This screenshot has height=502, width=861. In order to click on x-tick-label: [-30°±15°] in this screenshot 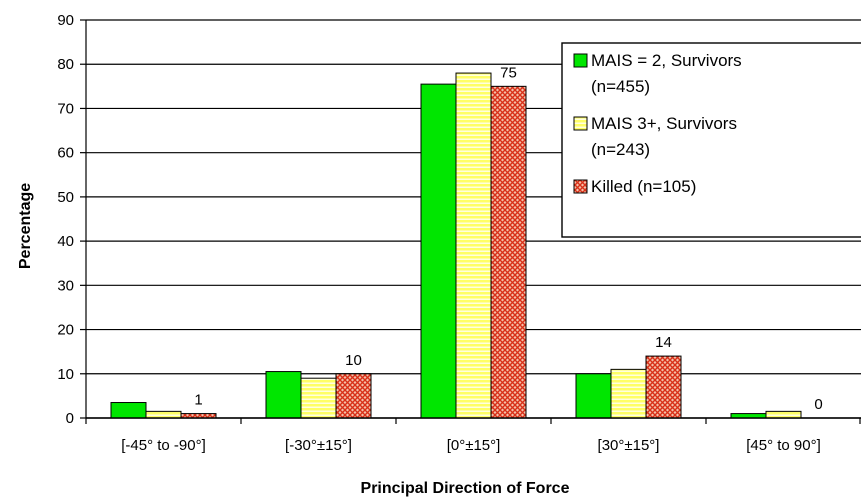, I will do `click(318, 445)`.